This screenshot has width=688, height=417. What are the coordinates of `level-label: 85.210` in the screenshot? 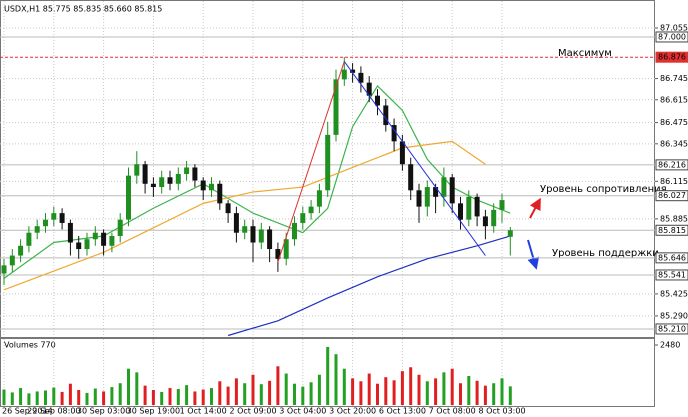 It's located at (672, 328).